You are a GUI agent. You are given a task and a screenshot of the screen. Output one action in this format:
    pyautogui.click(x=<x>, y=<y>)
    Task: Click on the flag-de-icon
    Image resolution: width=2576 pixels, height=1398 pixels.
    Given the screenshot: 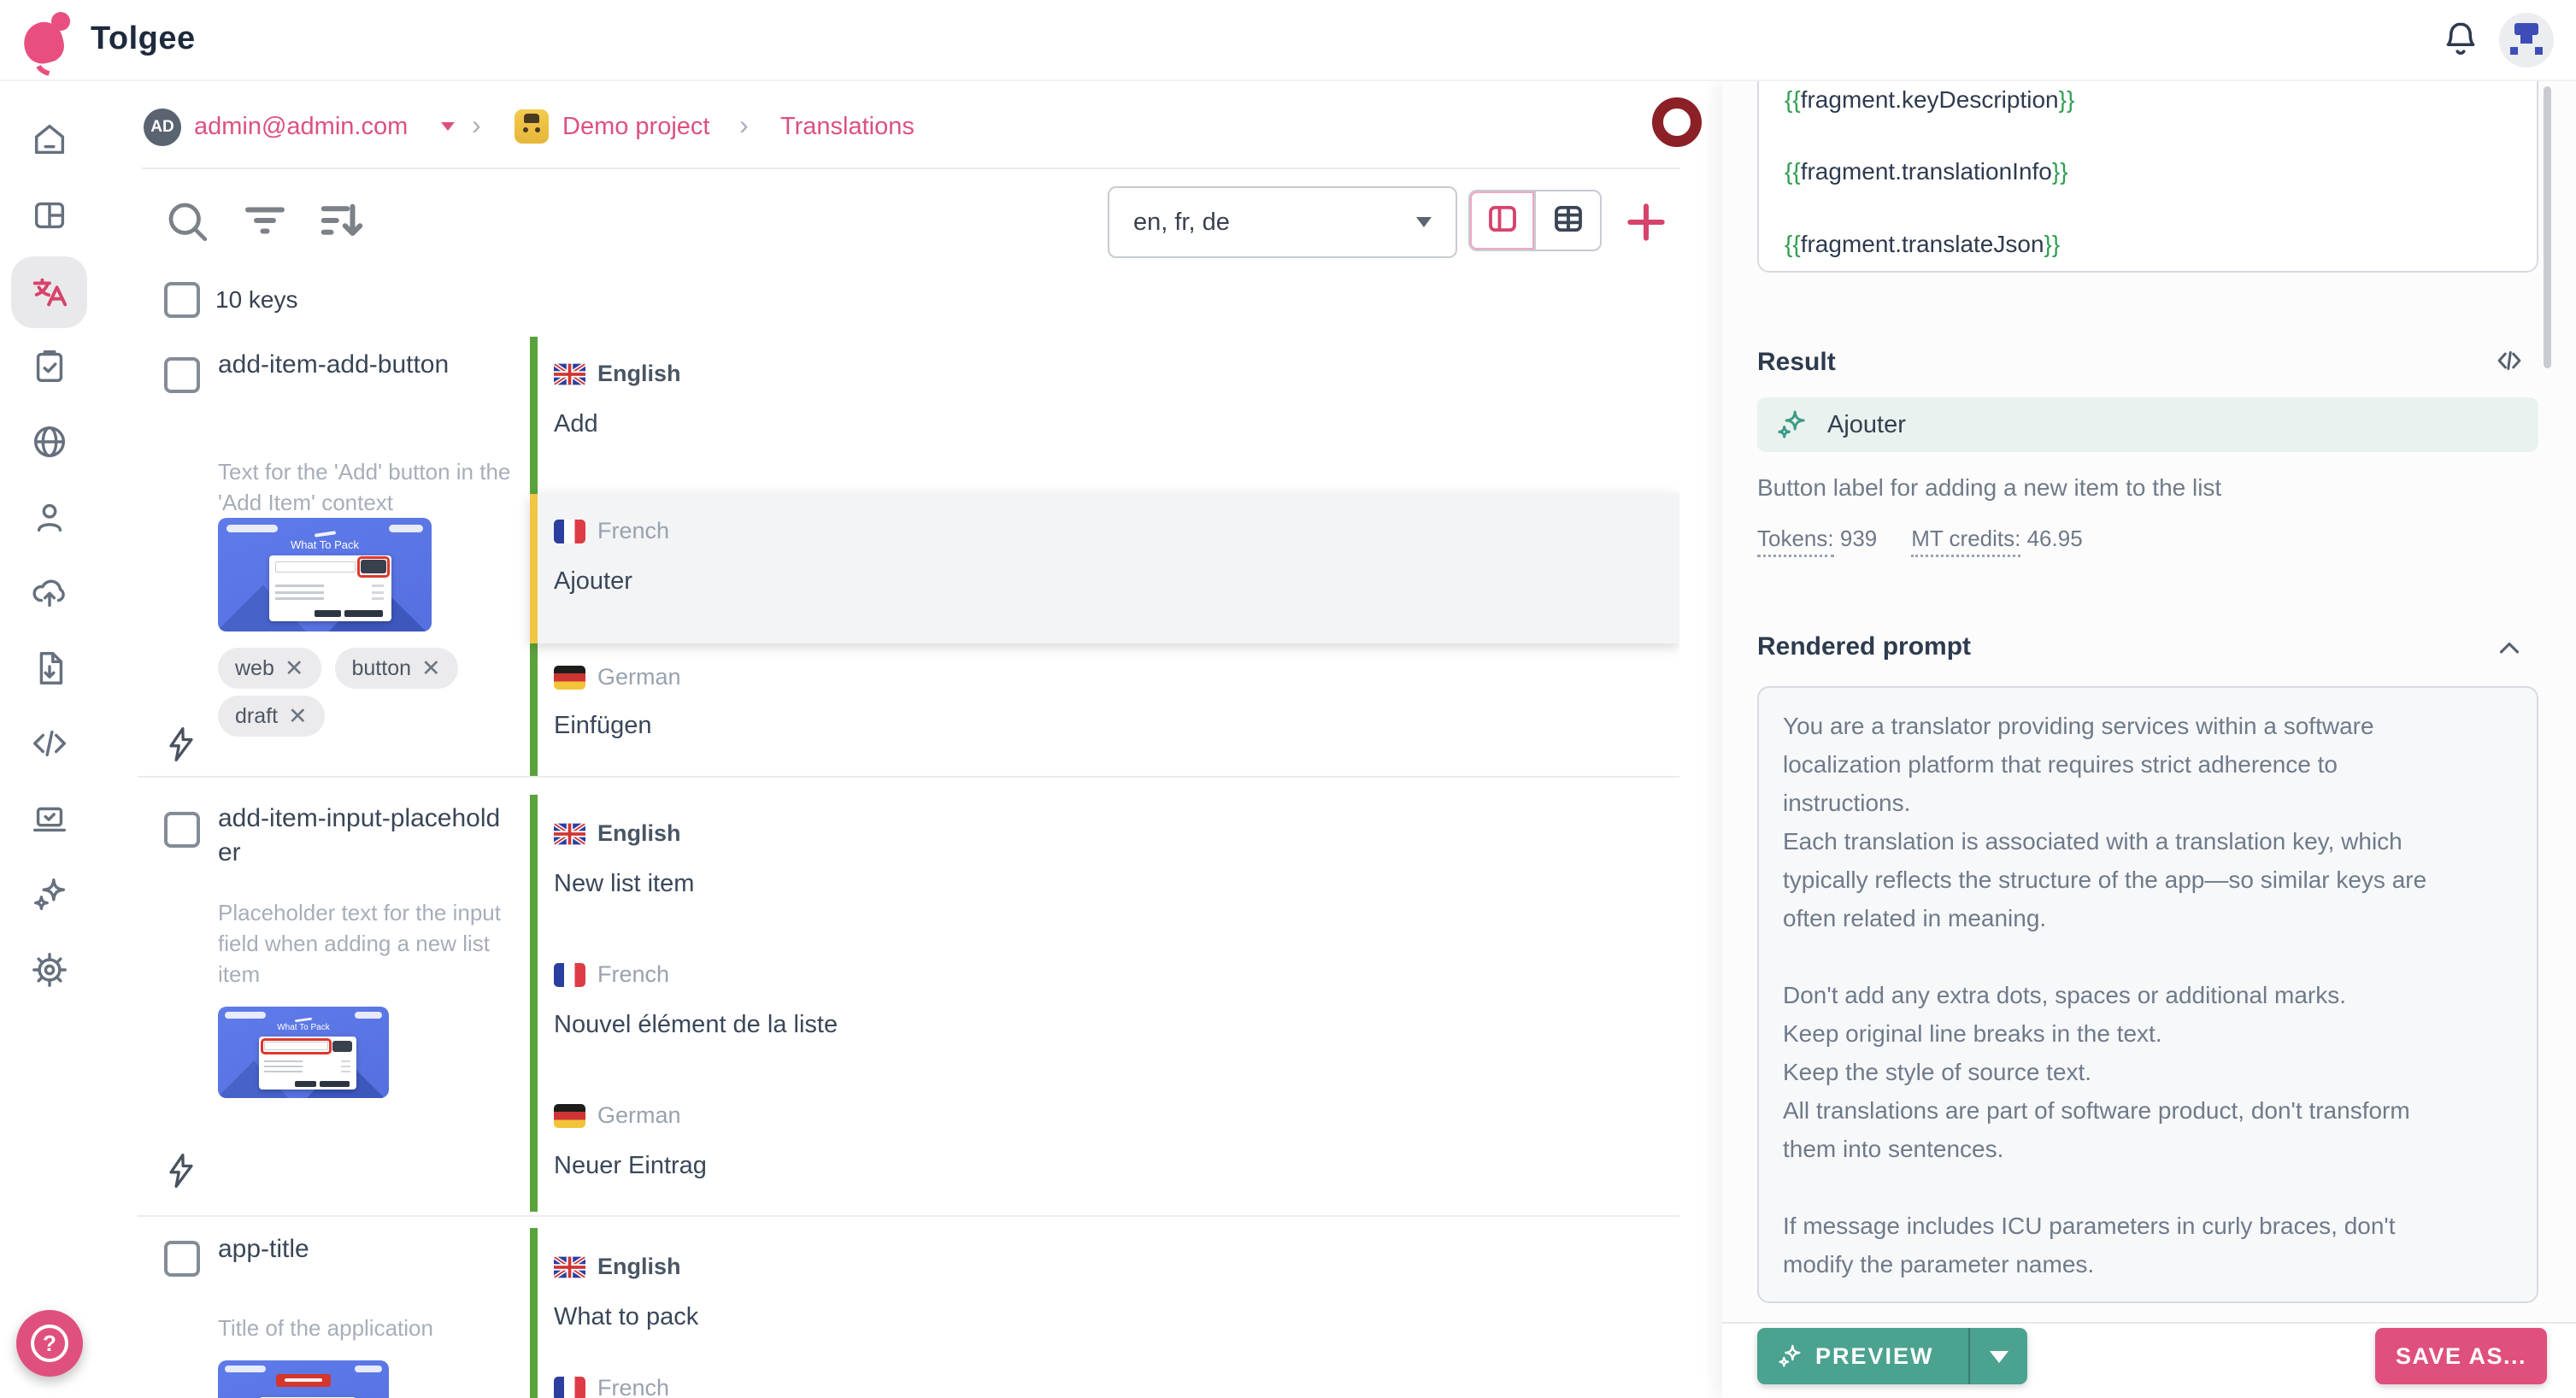 What is the action you would take?
    pyautogui.click(x=569, y=1115)
    